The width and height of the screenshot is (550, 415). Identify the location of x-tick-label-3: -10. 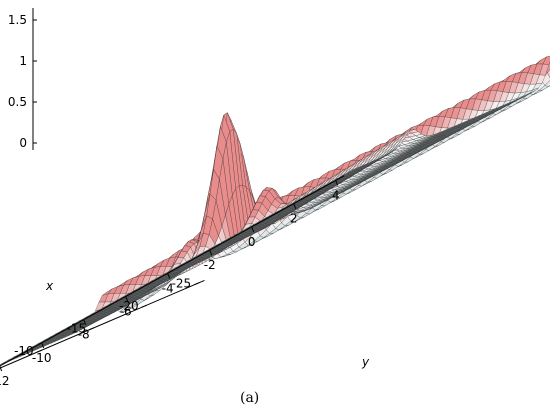
(24, 351).